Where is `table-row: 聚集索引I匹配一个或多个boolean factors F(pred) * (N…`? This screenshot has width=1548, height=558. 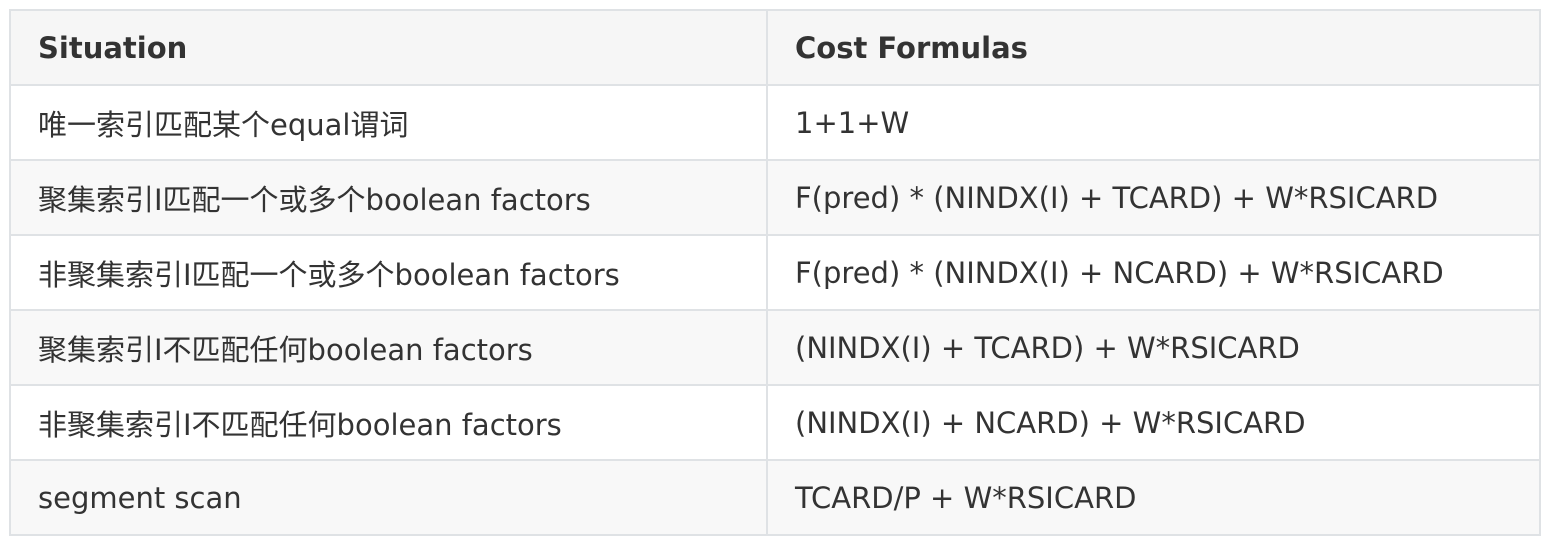
table-row: 聚集索引I匹配一个或多个boolean factors F(pred) * (N… is located at coordinates (775, 197).